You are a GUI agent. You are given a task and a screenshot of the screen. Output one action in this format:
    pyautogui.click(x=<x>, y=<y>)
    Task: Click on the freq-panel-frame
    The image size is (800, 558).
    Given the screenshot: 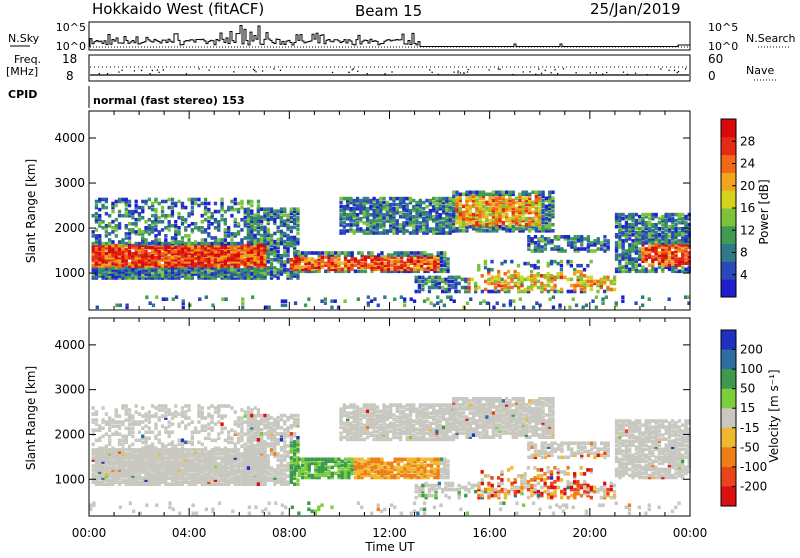 What is the action you would take?
    pyautogui.click(x=389, y=68)
    